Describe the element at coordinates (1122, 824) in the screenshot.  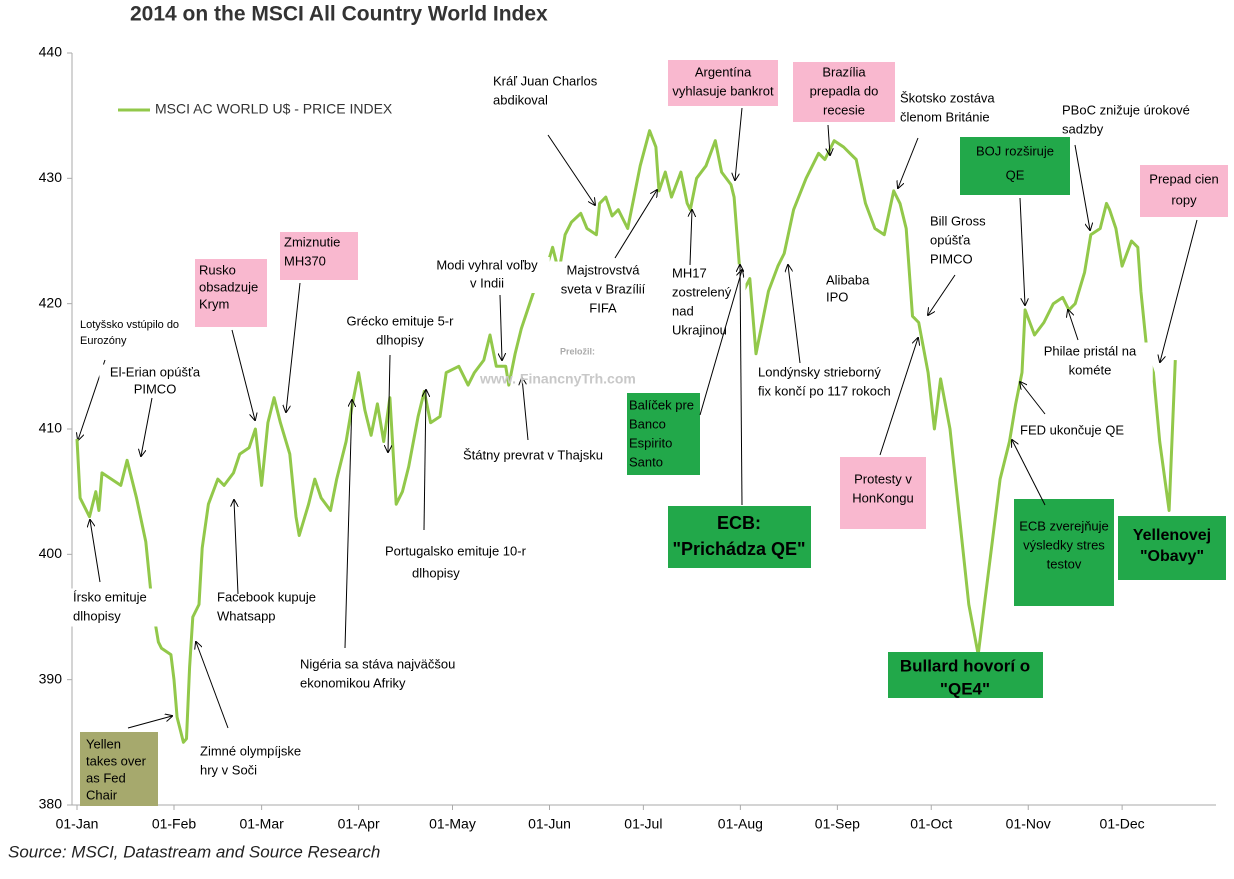
I see `x-tick-label: 01-Dec` at that location.